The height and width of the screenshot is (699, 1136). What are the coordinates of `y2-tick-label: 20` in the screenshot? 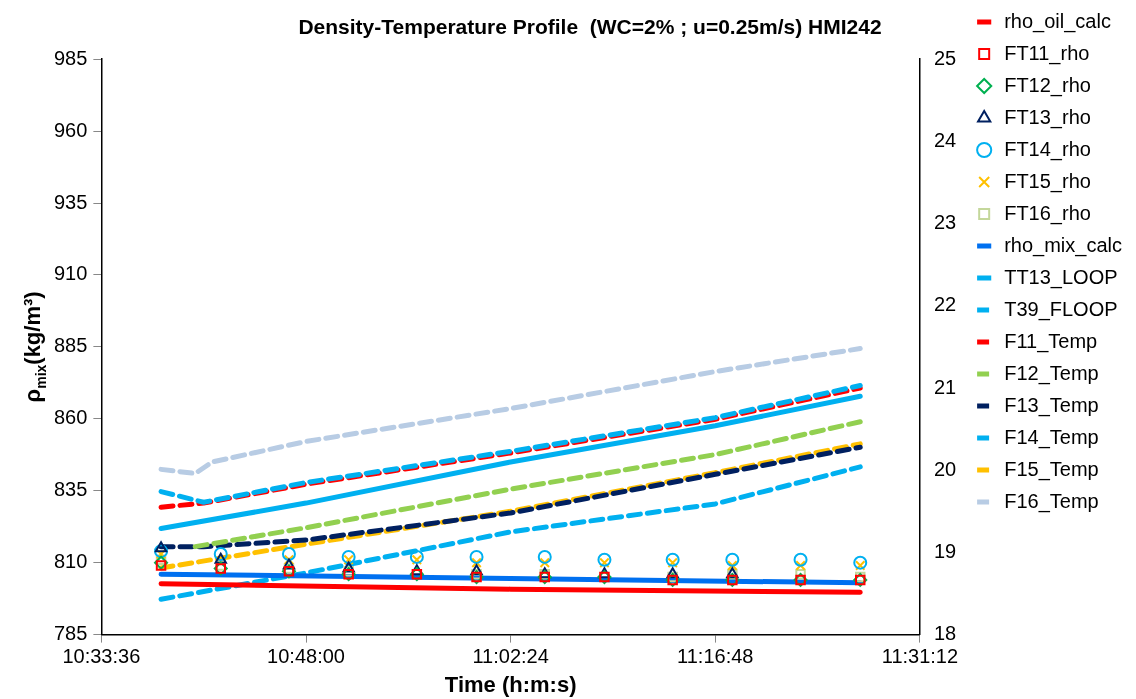 It's located at (945, 468).